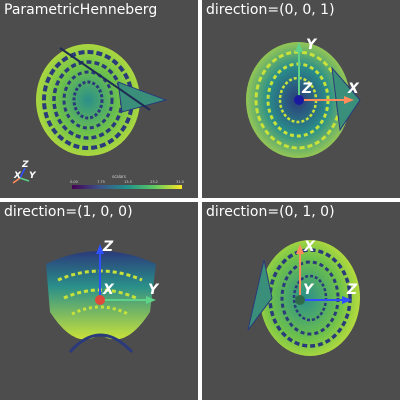 The width and height of the screenshot is (400, 400). What do you see at coordinates (68, 212) in the screenshot?
I see `viewport-title: direction=(1, 0, 0)` at bounding box center [68, 212].